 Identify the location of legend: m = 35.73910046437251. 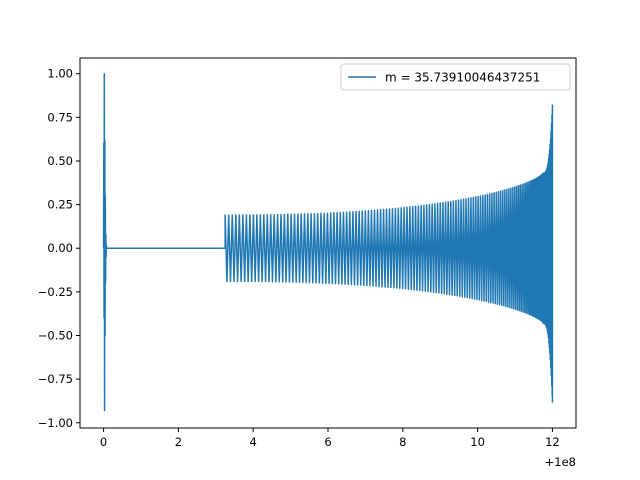
(455, 77).